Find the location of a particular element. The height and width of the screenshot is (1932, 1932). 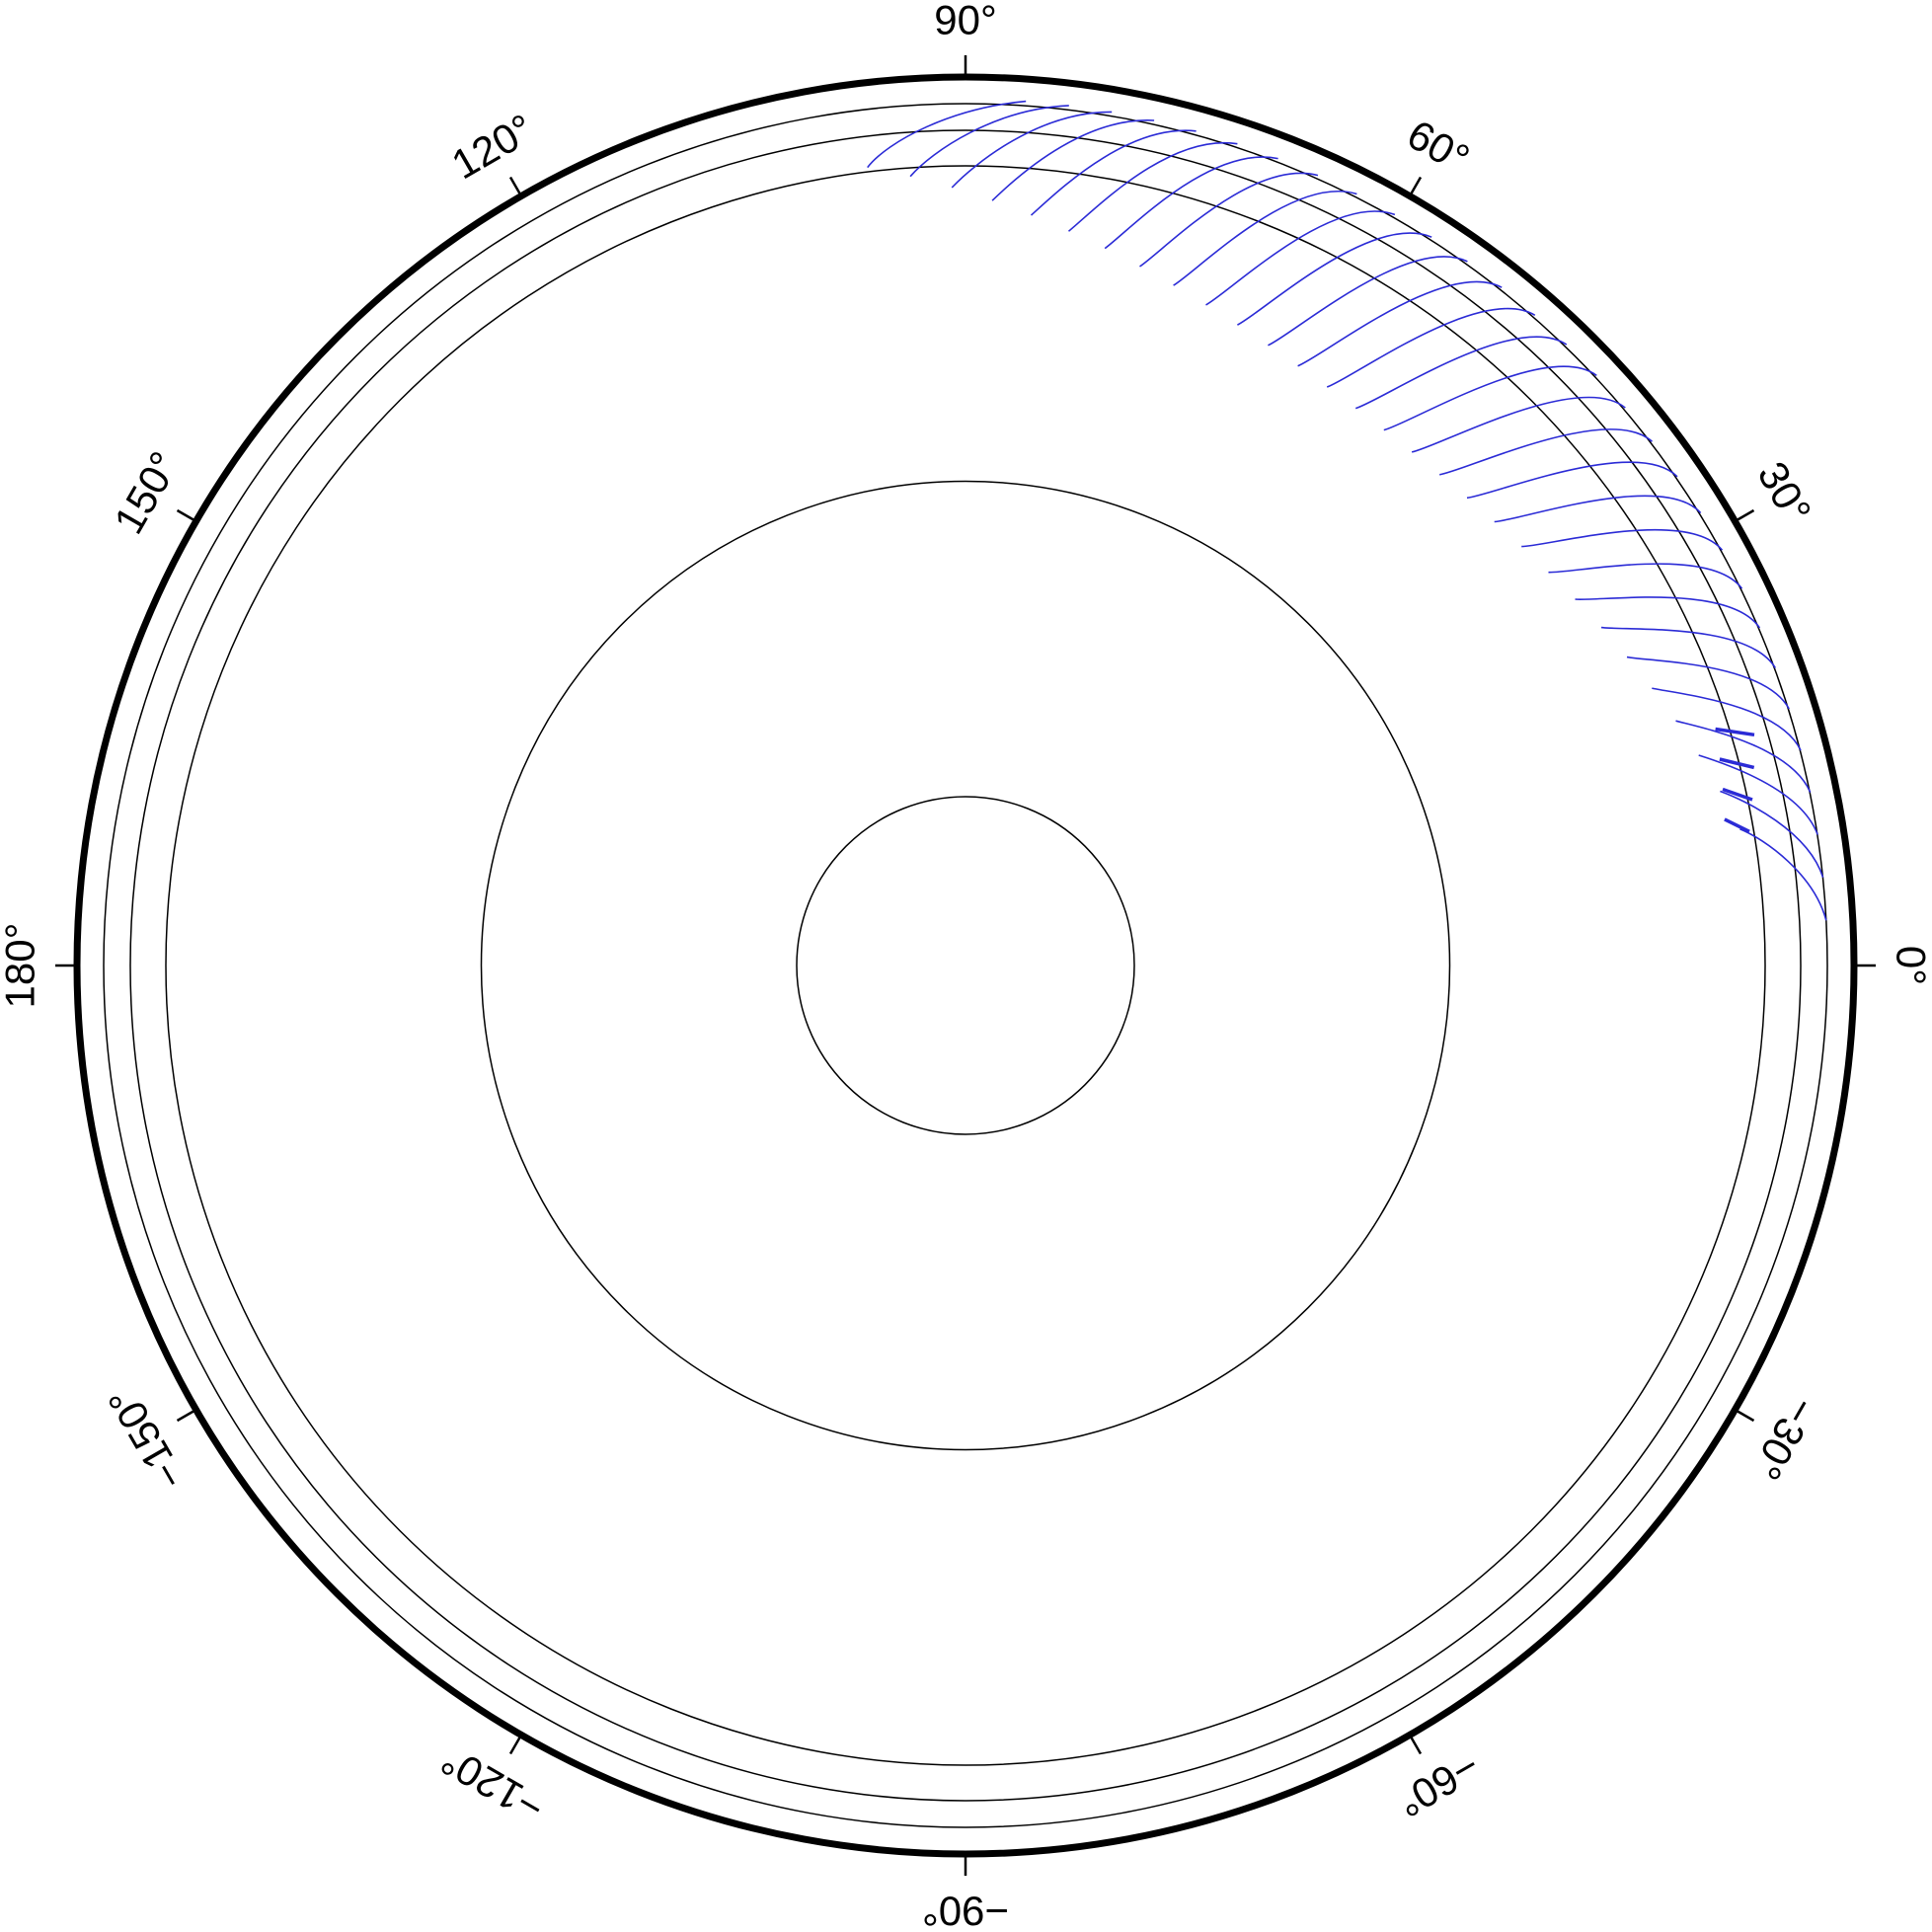

longitude-label: 30° is located at coordinates (1784, 493).